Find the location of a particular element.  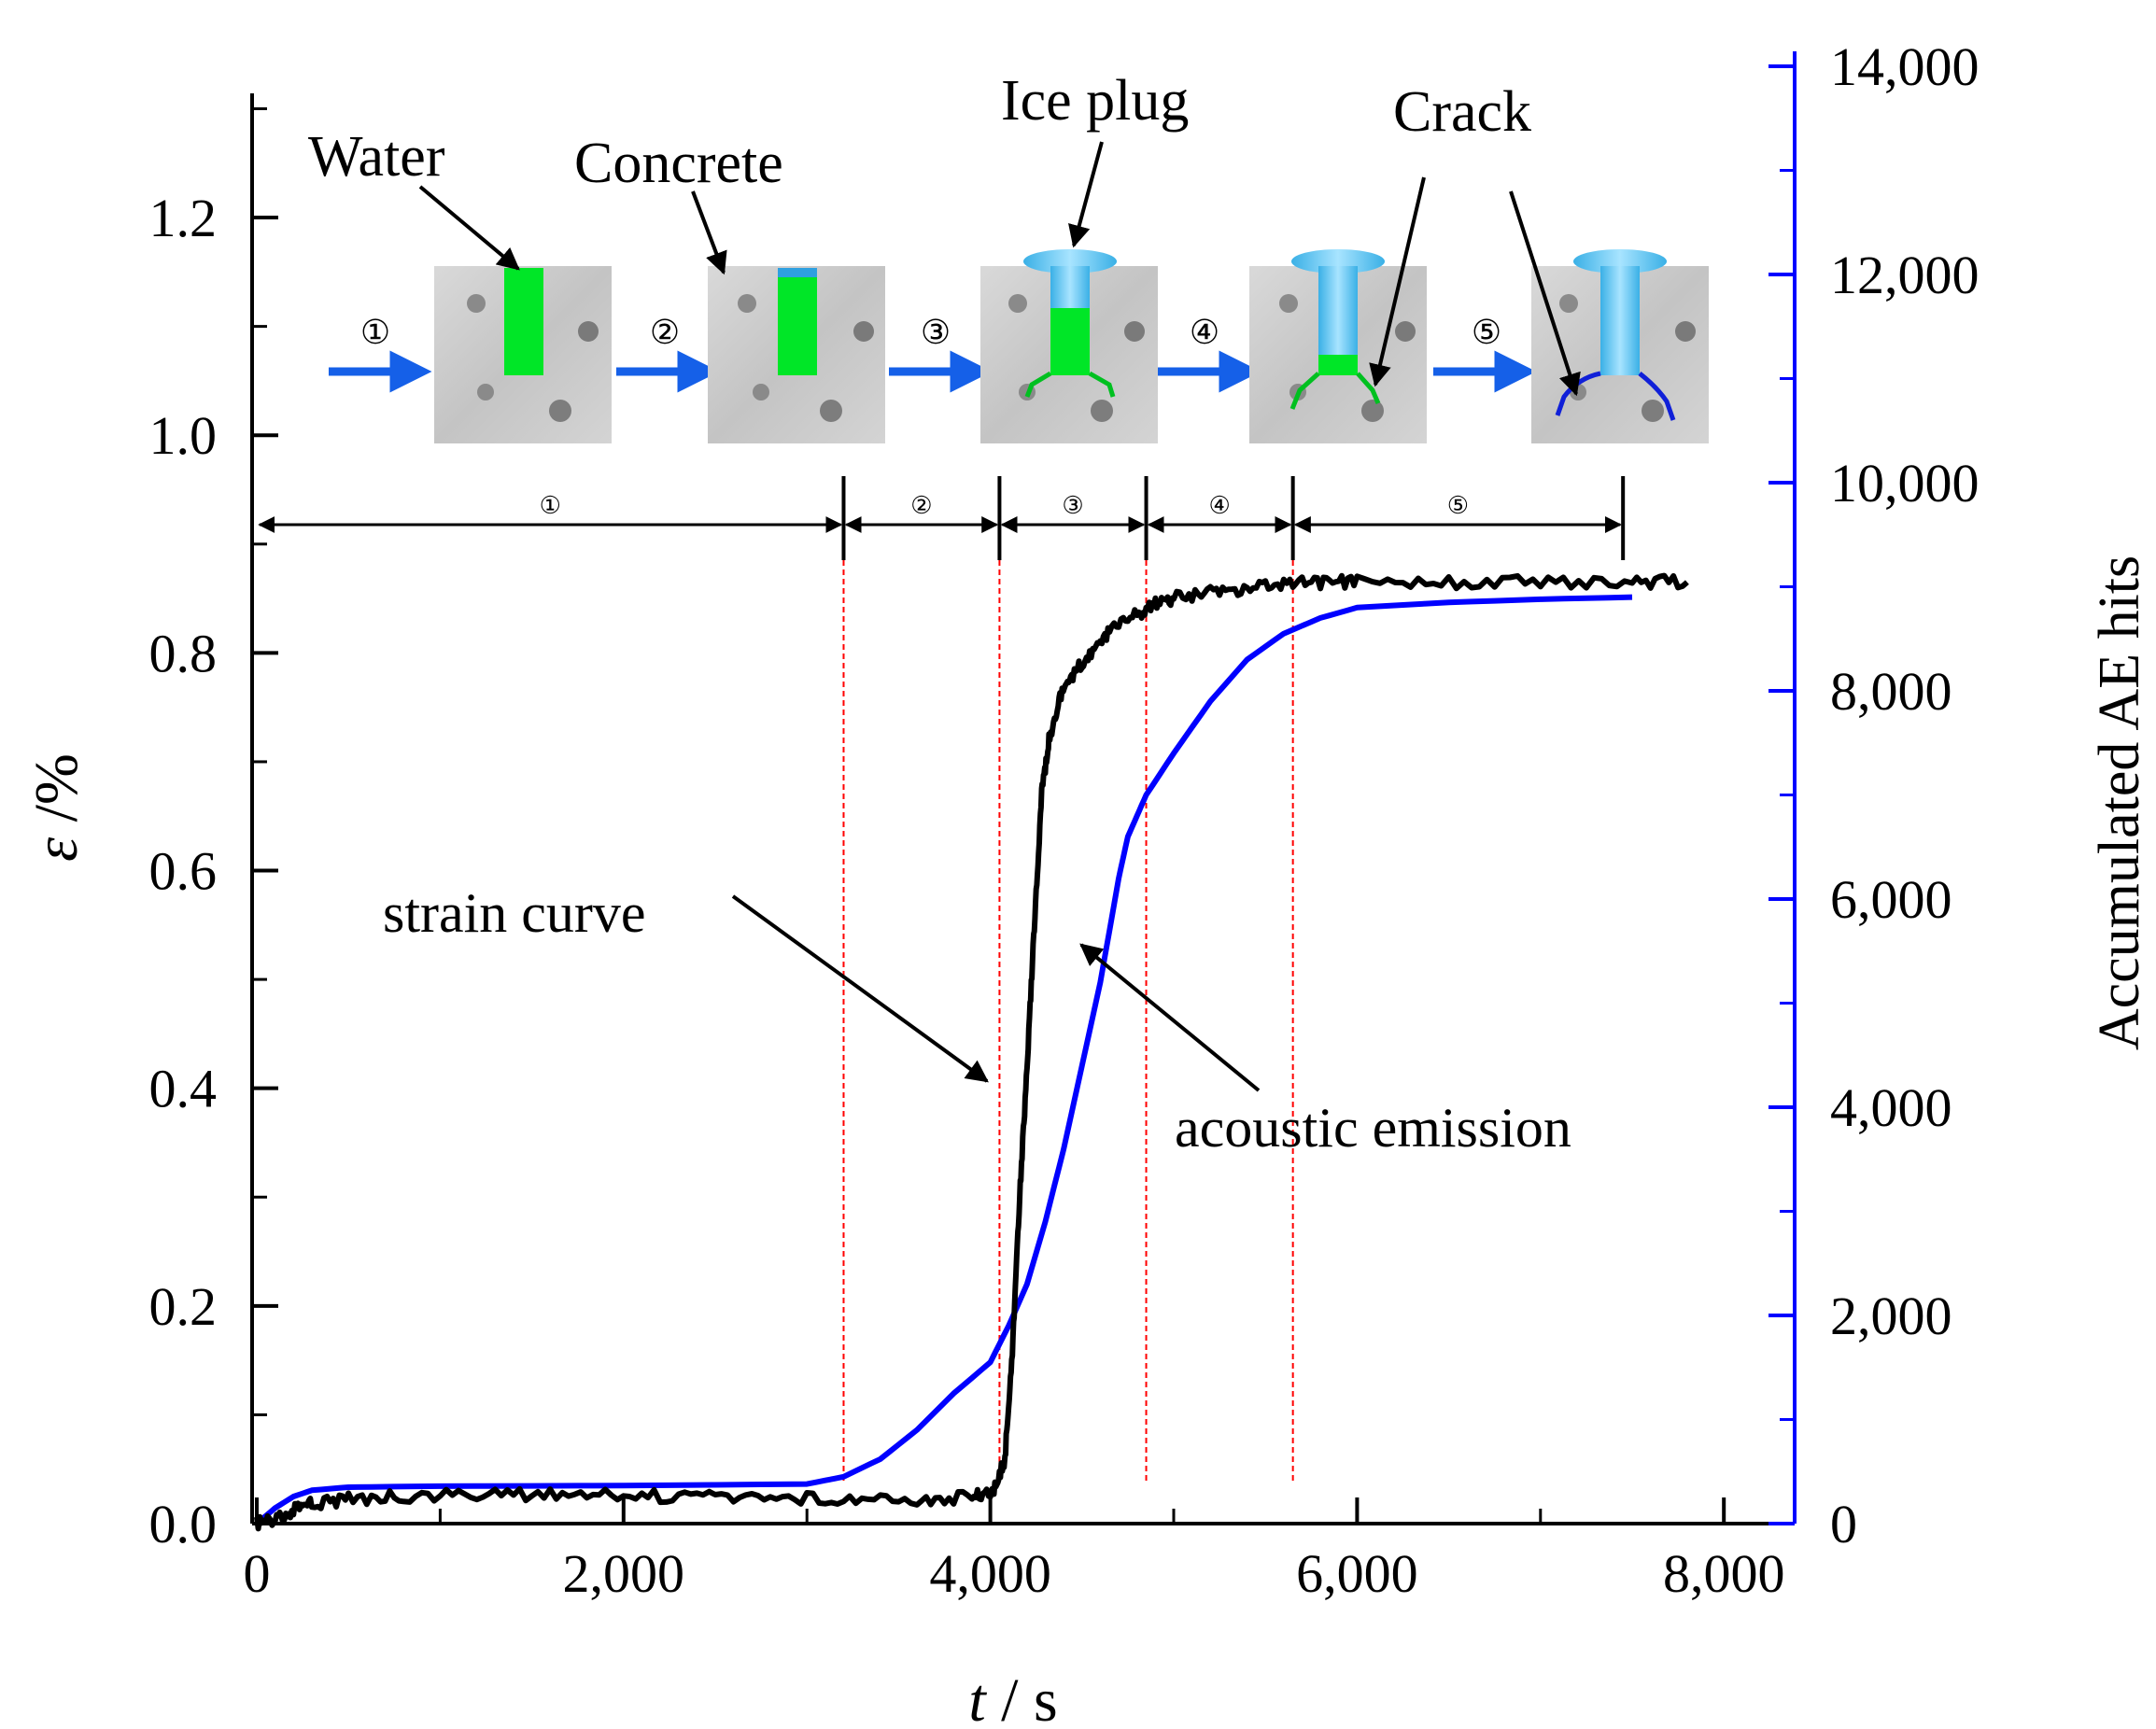

y-right-axis-title: Accumulated AE hits is located at coordinates (2119, 802).